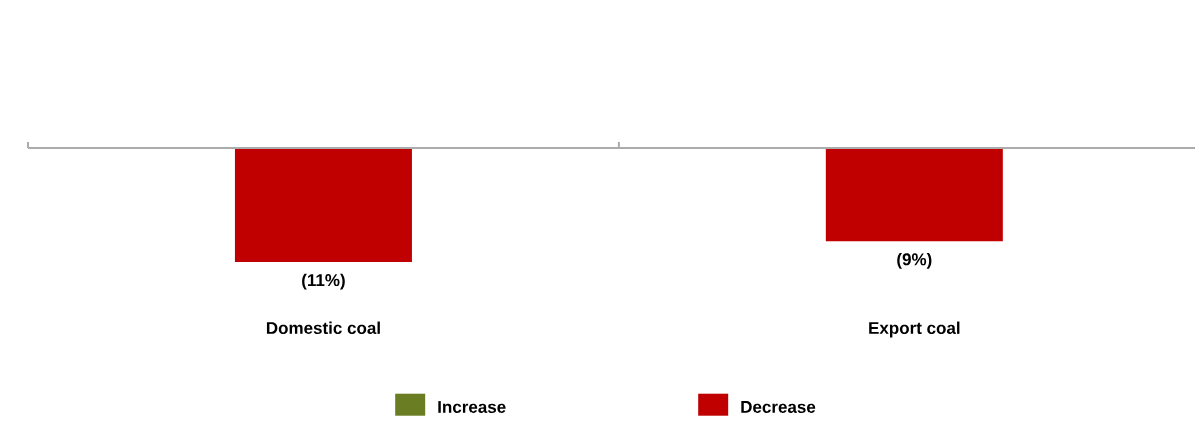 This screenshot has width=1195, height=429. What do you see at coordinates (323, 328) in the screenshot?
I see `x-tick-label: Domestic coal` at bounding box center [323, 328].